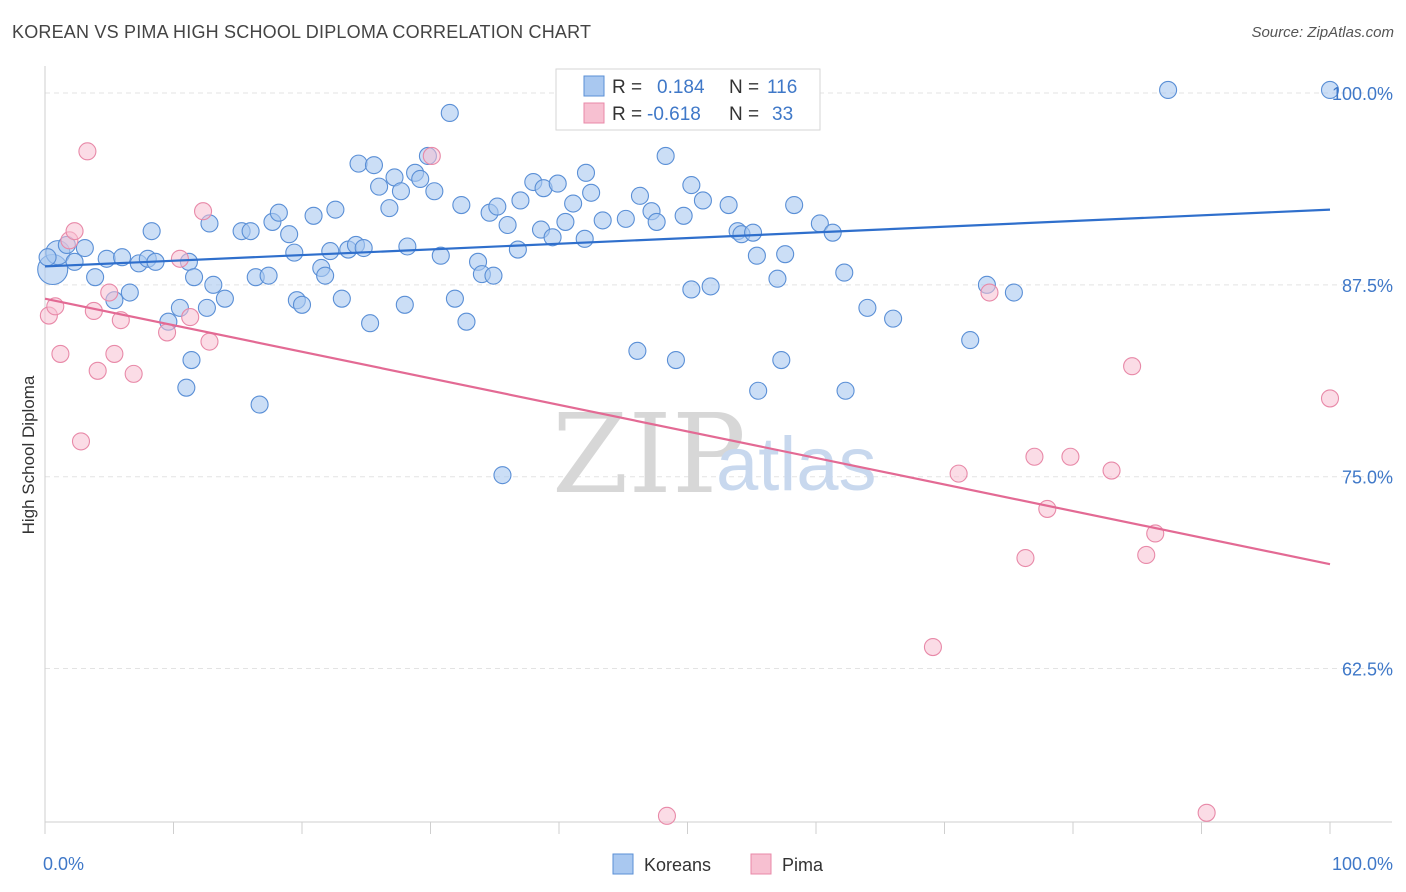  I want to click on bottom-legend-label-pima: Pima, so click(803, 865).